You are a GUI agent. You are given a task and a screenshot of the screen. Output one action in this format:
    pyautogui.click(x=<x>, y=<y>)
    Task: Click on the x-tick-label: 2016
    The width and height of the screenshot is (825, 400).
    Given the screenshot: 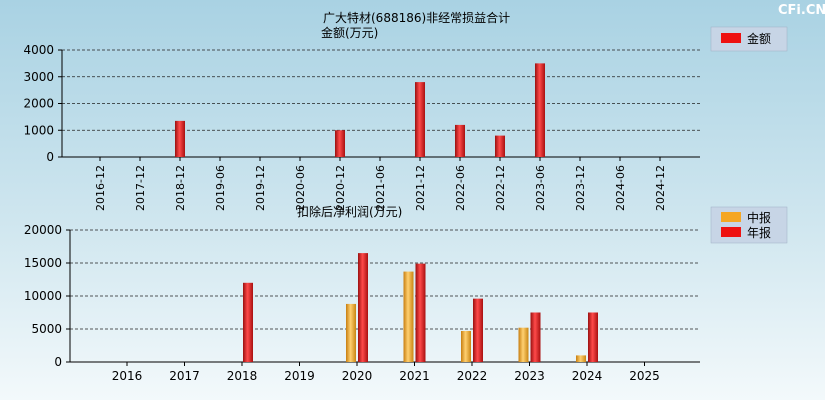 What is the action you would take?
    pyautogui.click(x=127, y=376)
    